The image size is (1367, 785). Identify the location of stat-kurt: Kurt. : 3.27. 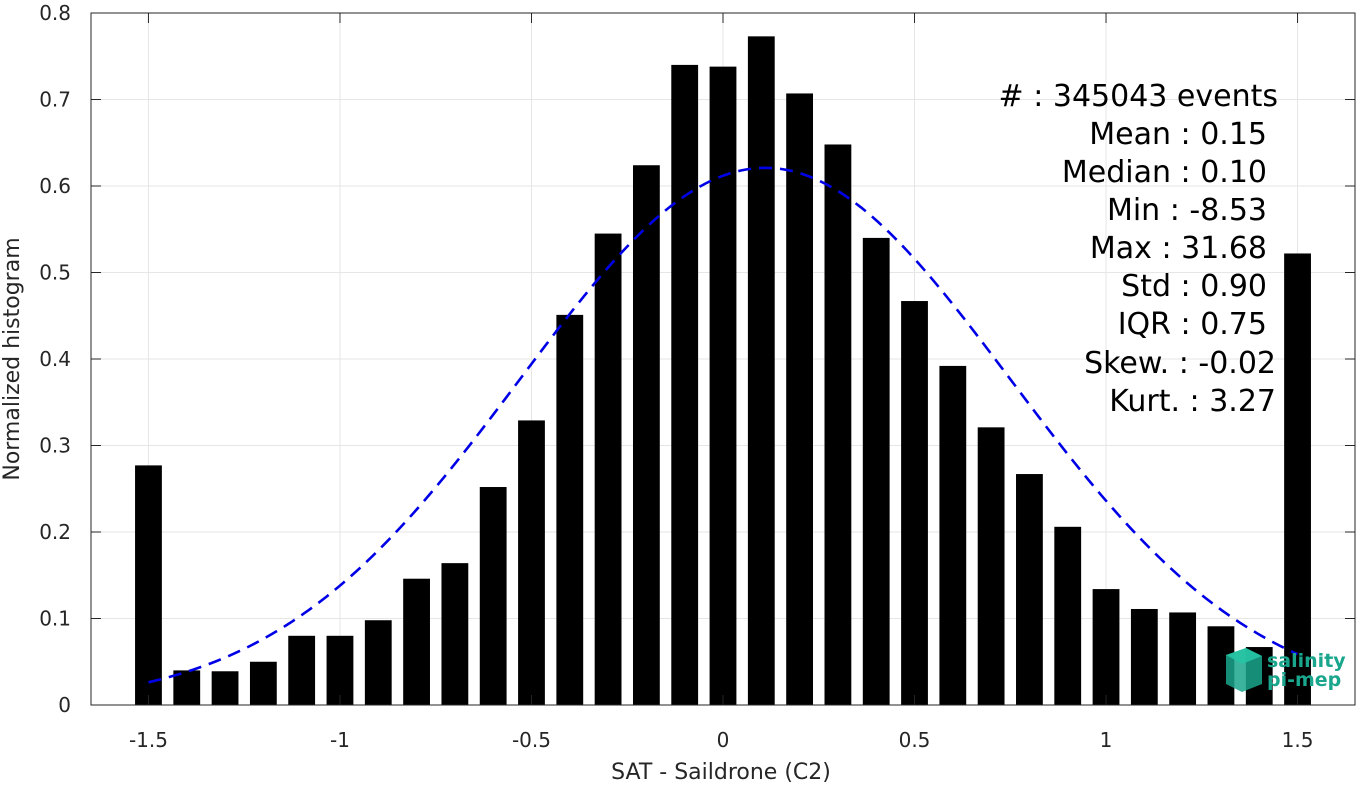
(1192, 401).